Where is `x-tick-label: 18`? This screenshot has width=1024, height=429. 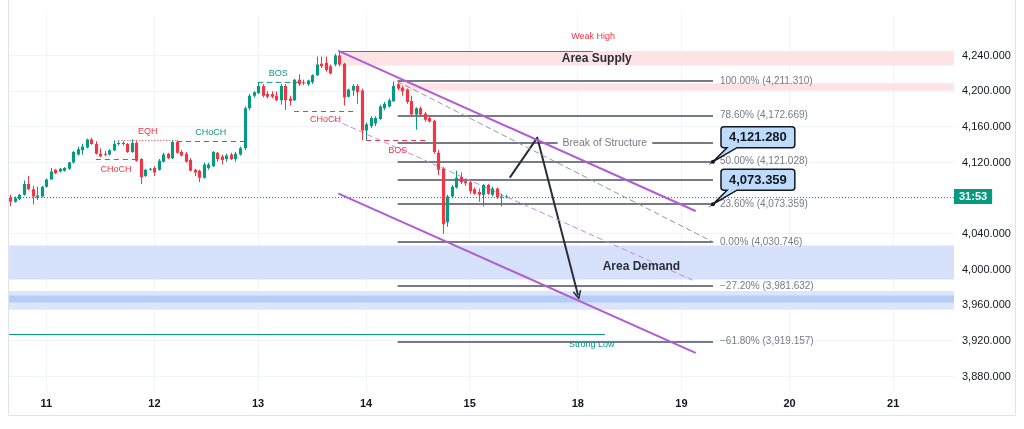 x-tick-label: 18 is located at coordinates (577, 402).